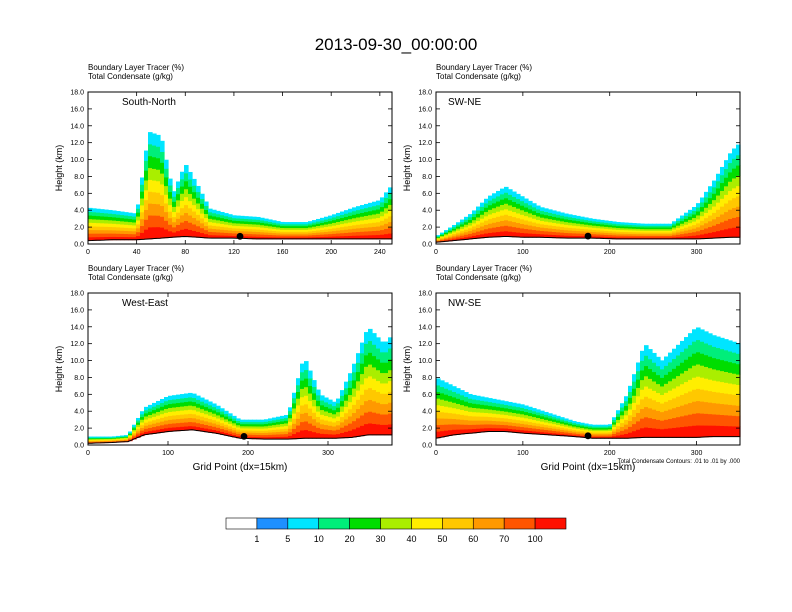  I want to click on x-tick-label: 160, so click(283, 252).